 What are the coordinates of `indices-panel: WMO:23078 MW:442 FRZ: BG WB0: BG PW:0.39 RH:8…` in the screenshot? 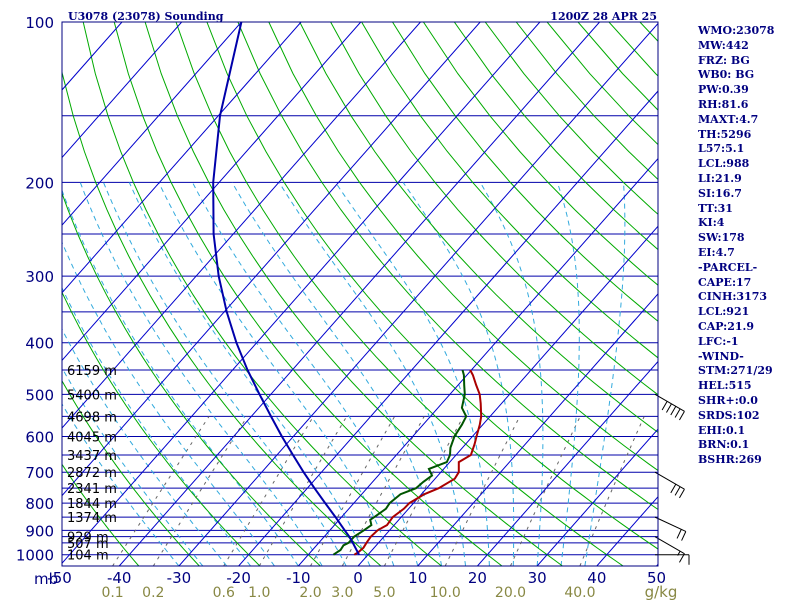 It's located at (748, 246).